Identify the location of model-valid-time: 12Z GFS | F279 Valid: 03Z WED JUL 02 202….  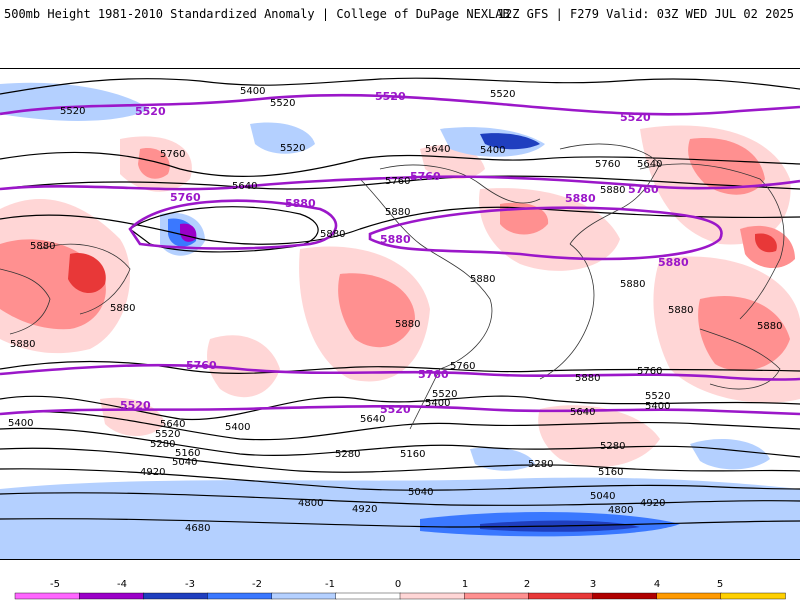
(645, 14).